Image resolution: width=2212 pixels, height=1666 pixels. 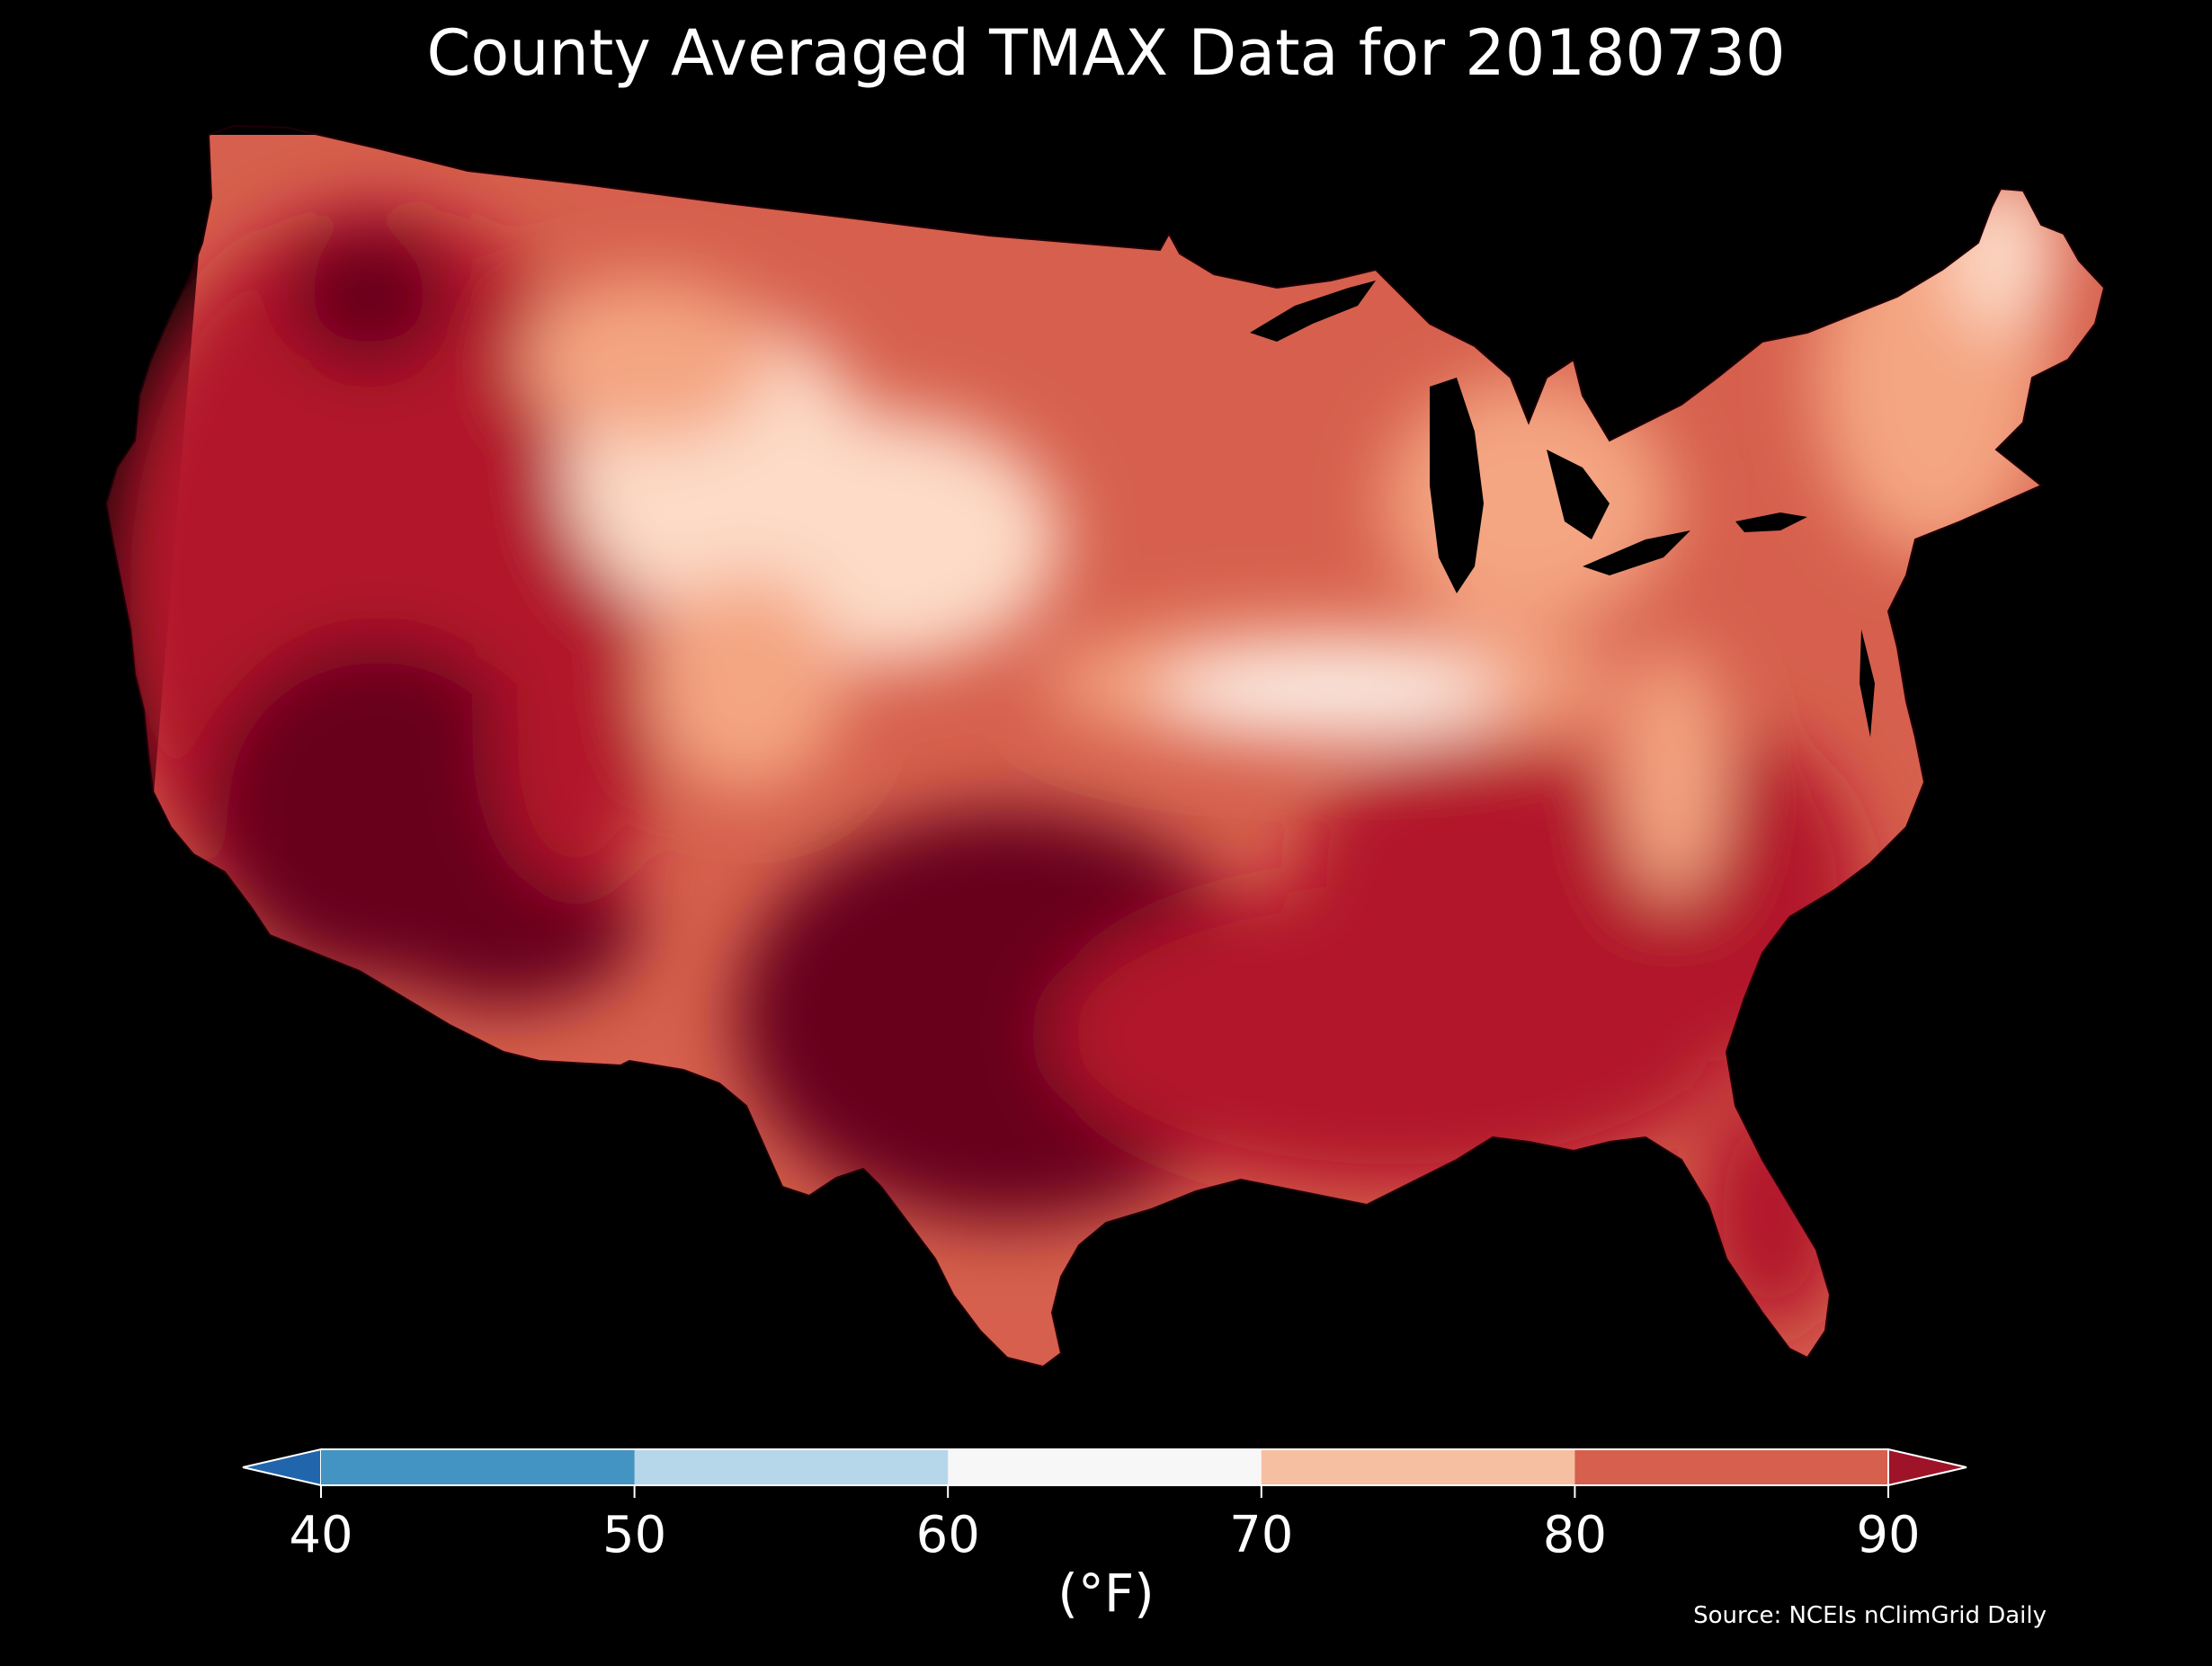 What do you see at coordinates (1927, 1468) in the screenshot?
I see `colorbar-extend-high` at bounding box center [1927, 1468].